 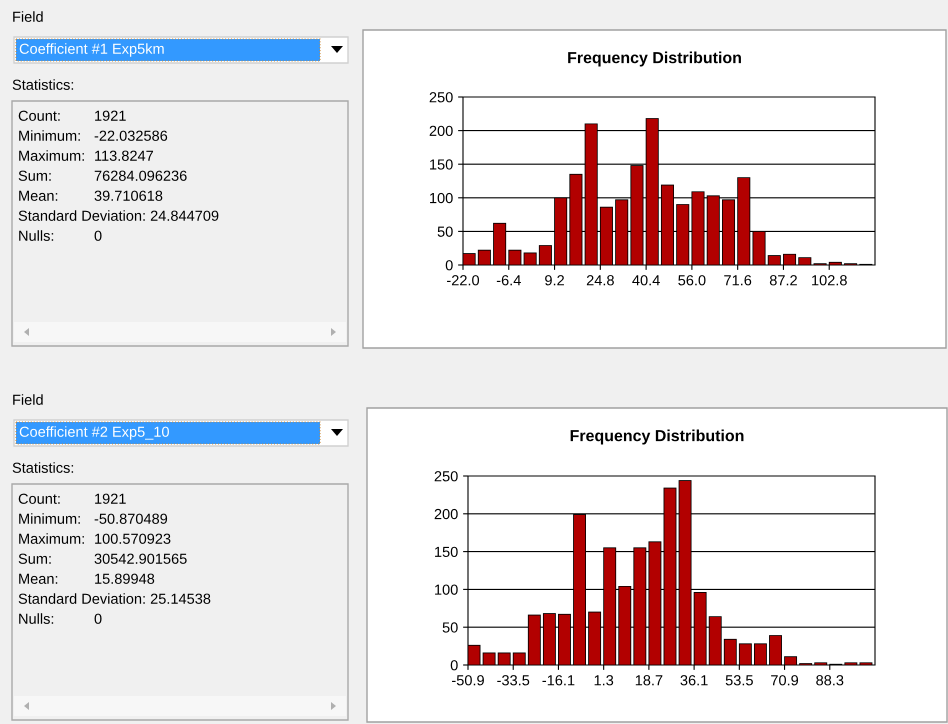 What do you see at coordinates (140, 175) in the screenshot?
I see `text: 76284.096236` at bounding box center [140, 175].